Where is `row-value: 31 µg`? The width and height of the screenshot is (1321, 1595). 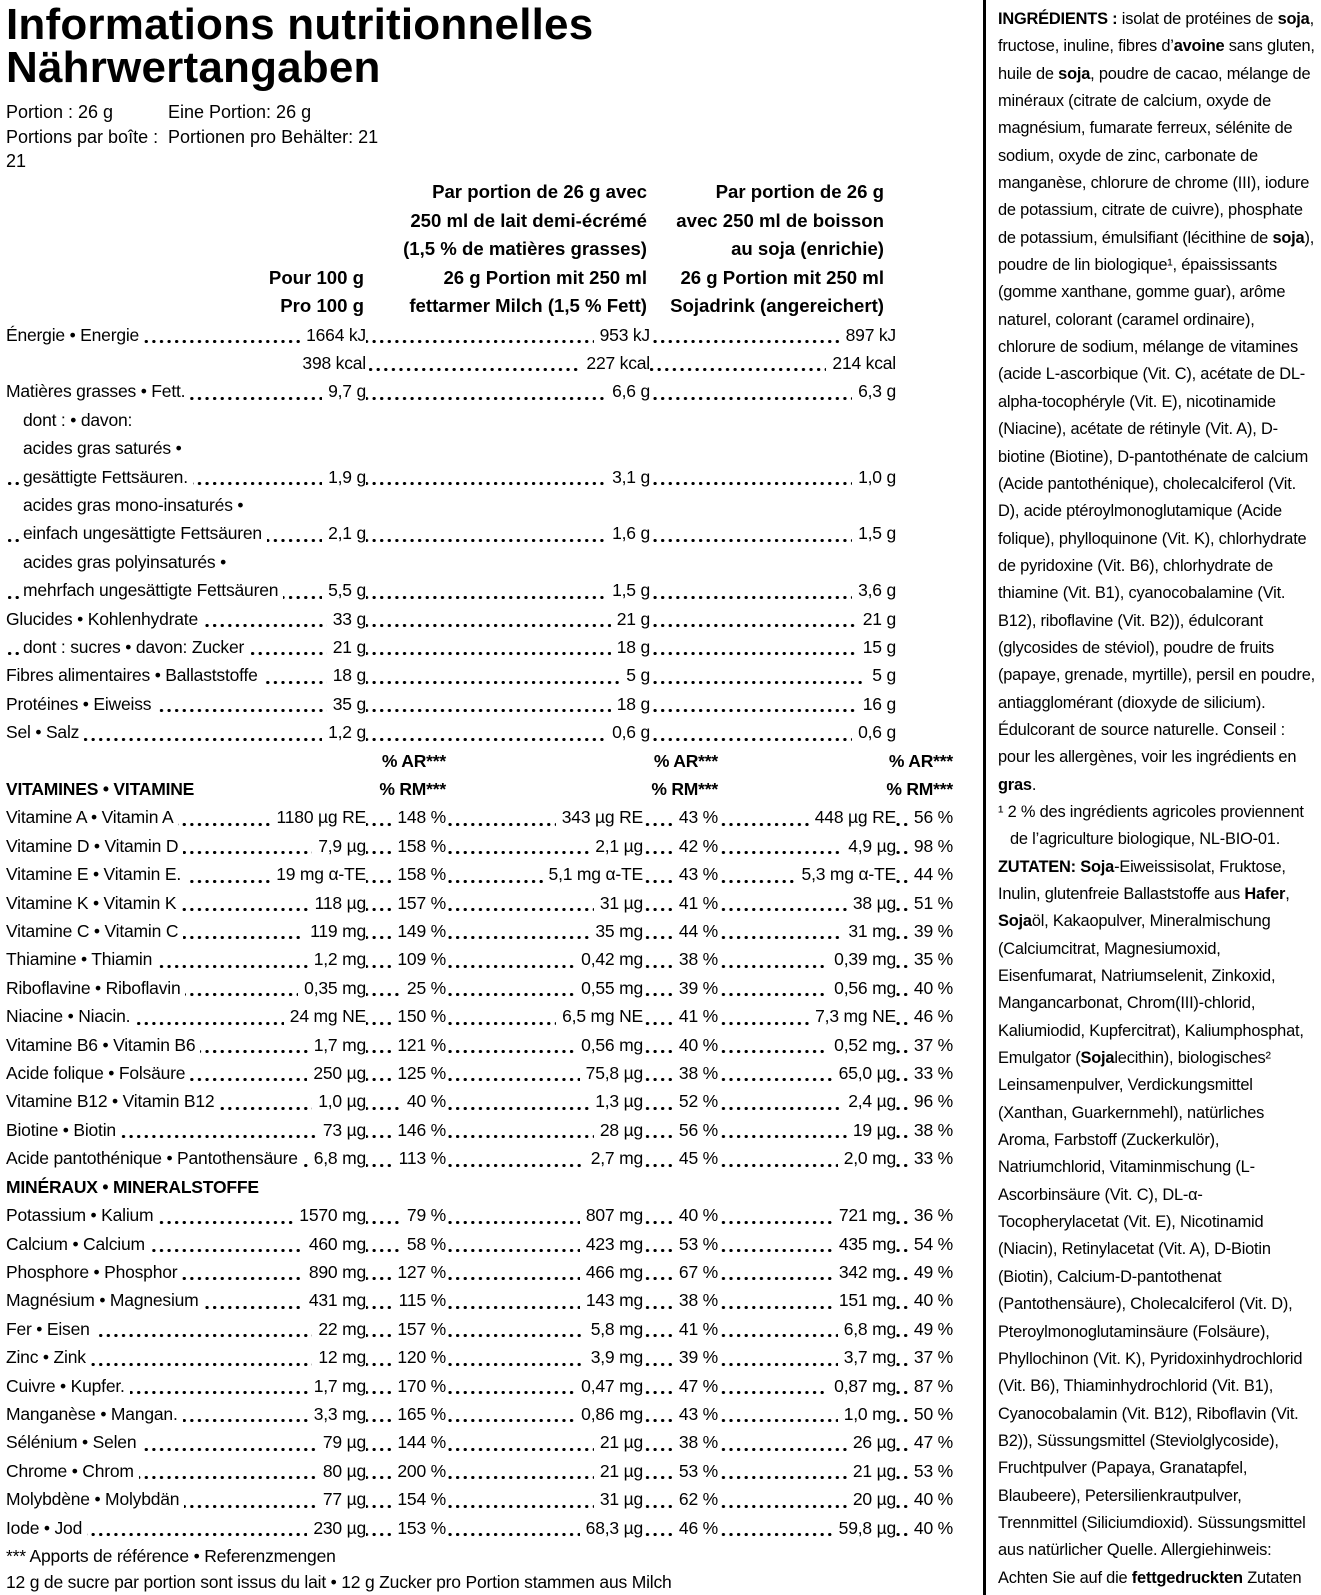
row-value: 31 µg is located at coordinates (324, 903).